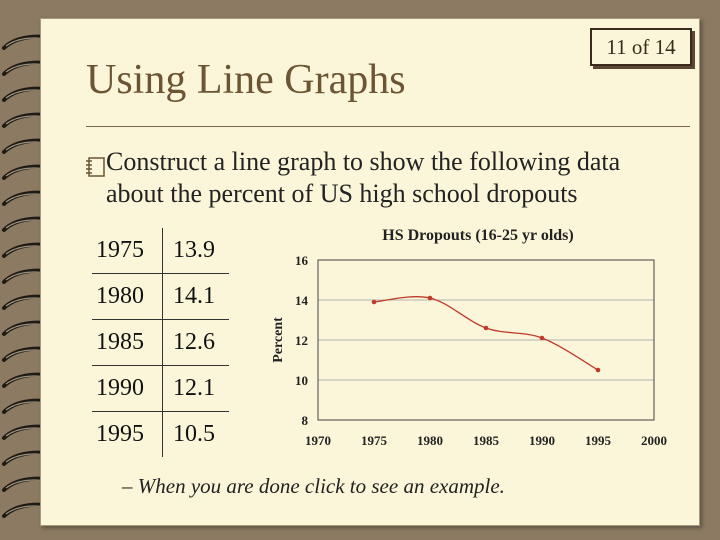 This screenshot has width=720, height=540. I want to click on notebook-bullet-icon, so click(95, 167).